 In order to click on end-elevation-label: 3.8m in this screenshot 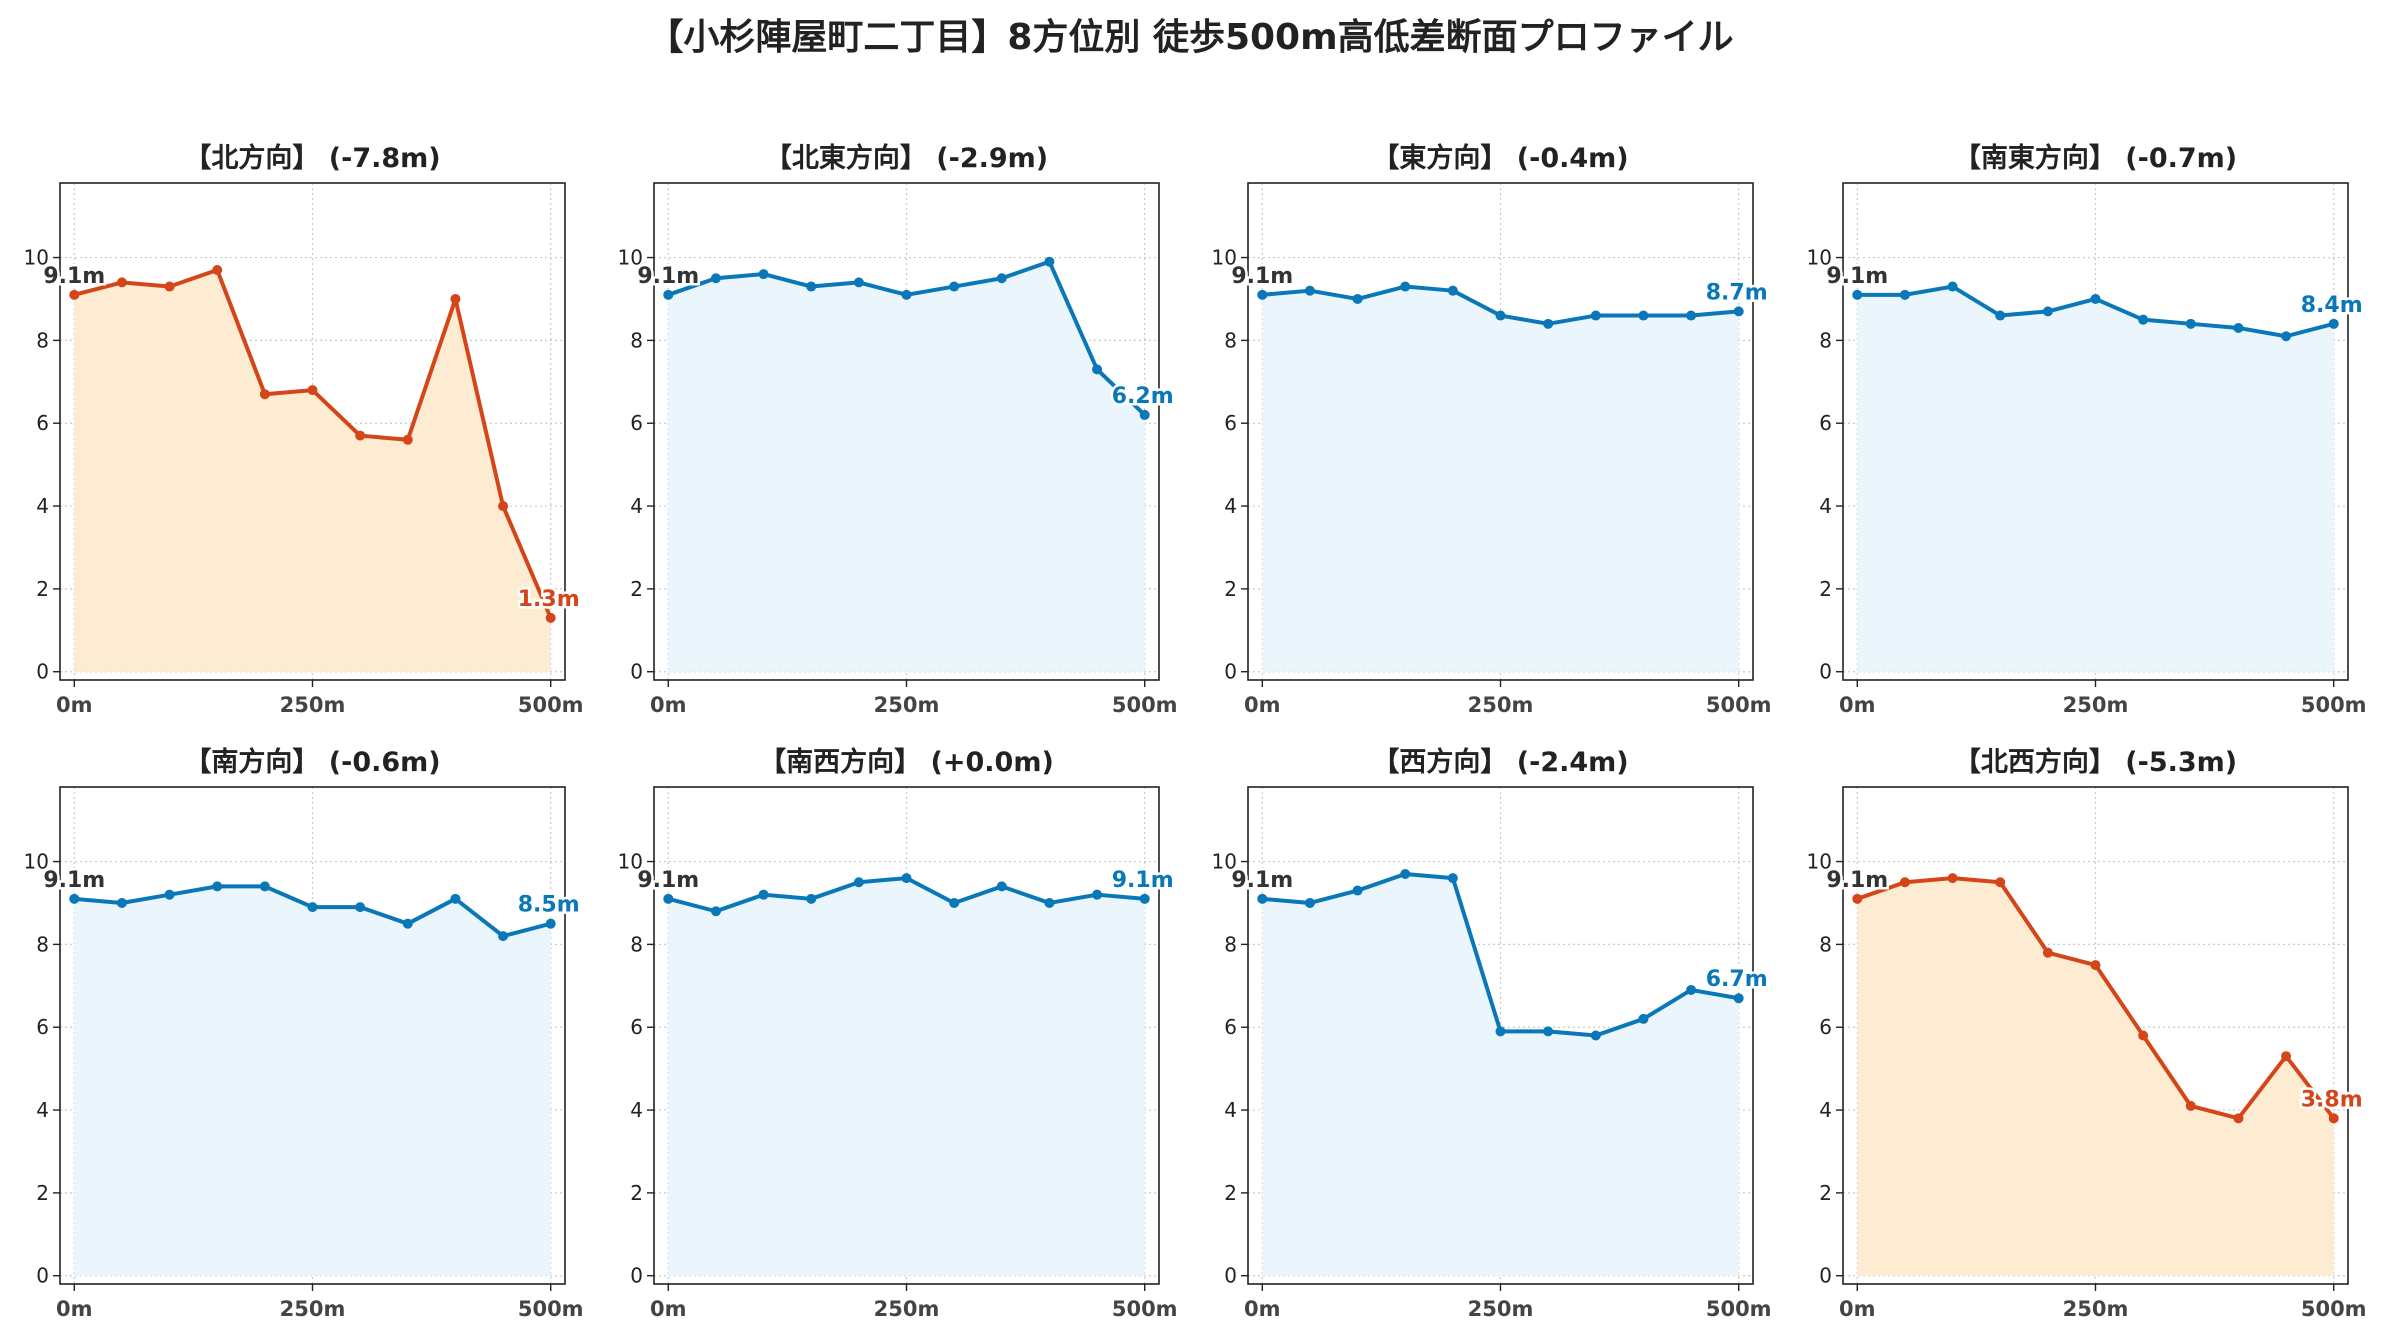, I will do `click(2332, 1099)`.